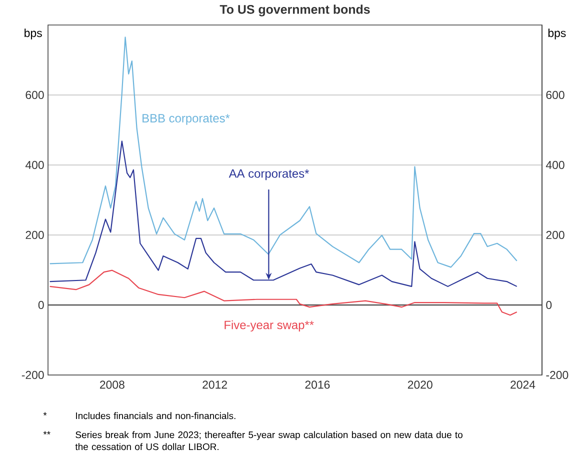 This screenshot has height=472, width=583. What do you see at coordinates (557, 34) in the screenshot?
I see `y2-axis-title: bps` at bounding box center [557, 34].